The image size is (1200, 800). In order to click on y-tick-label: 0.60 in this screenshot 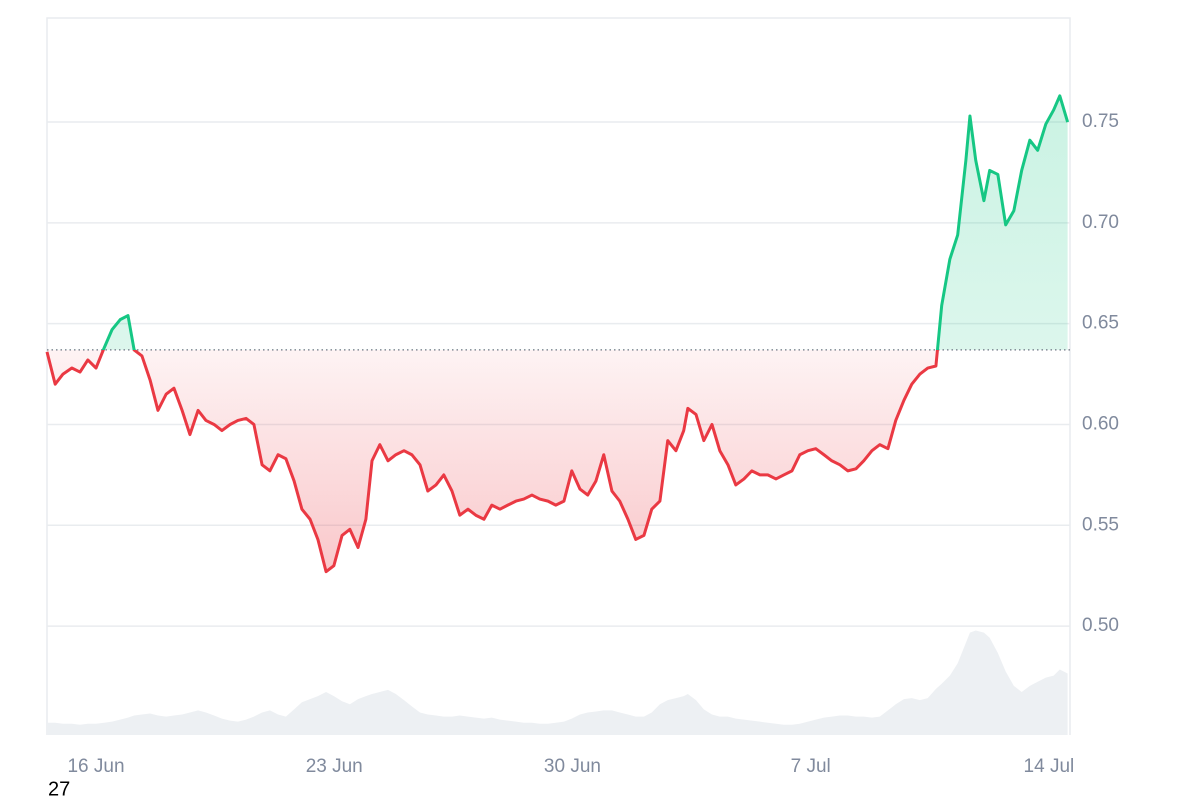, I will do `click(1100, 424)`.